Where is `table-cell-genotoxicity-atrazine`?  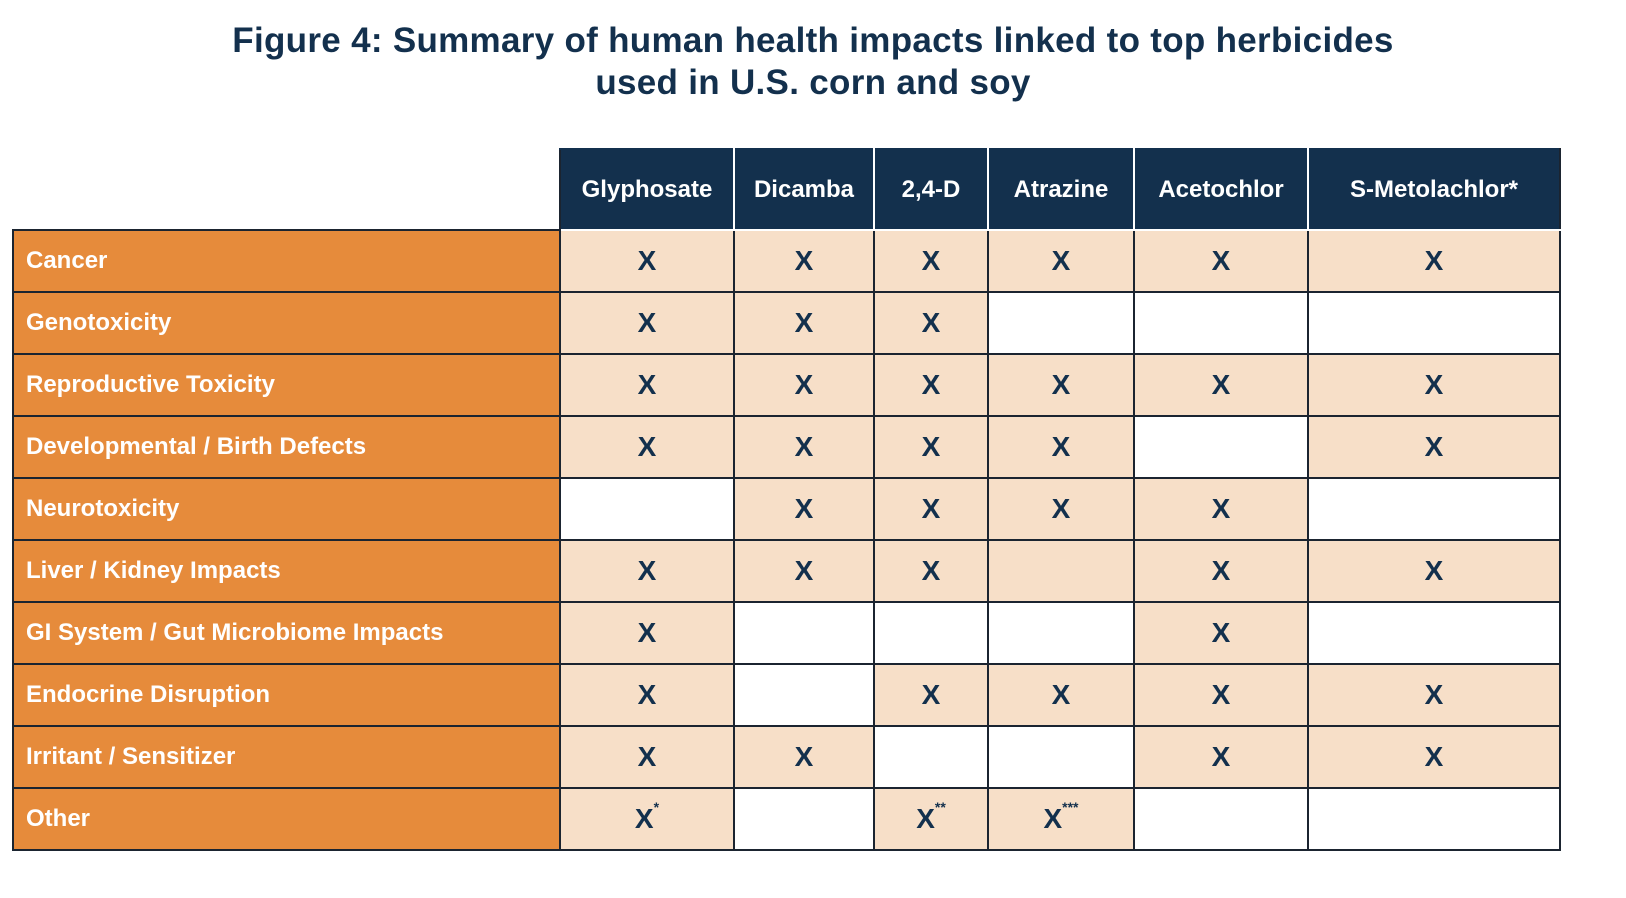
table-cell-genotoxicity-atrazine is located at coordinates (1061, 323).